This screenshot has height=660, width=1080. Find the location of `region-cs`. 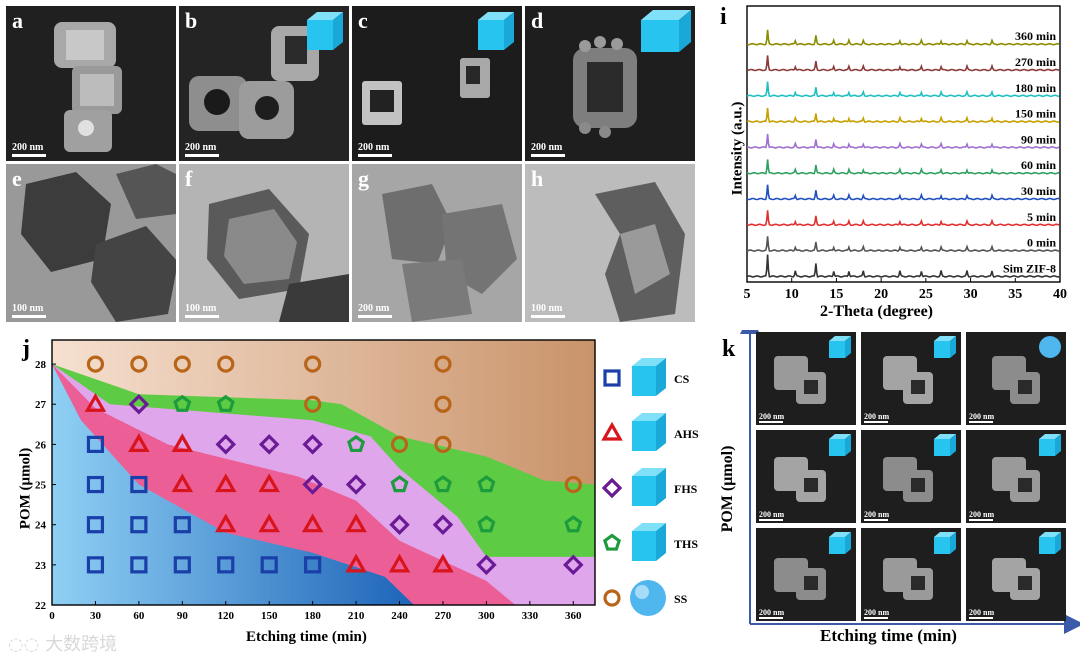

region-cs is located at coordinates (233, 484).